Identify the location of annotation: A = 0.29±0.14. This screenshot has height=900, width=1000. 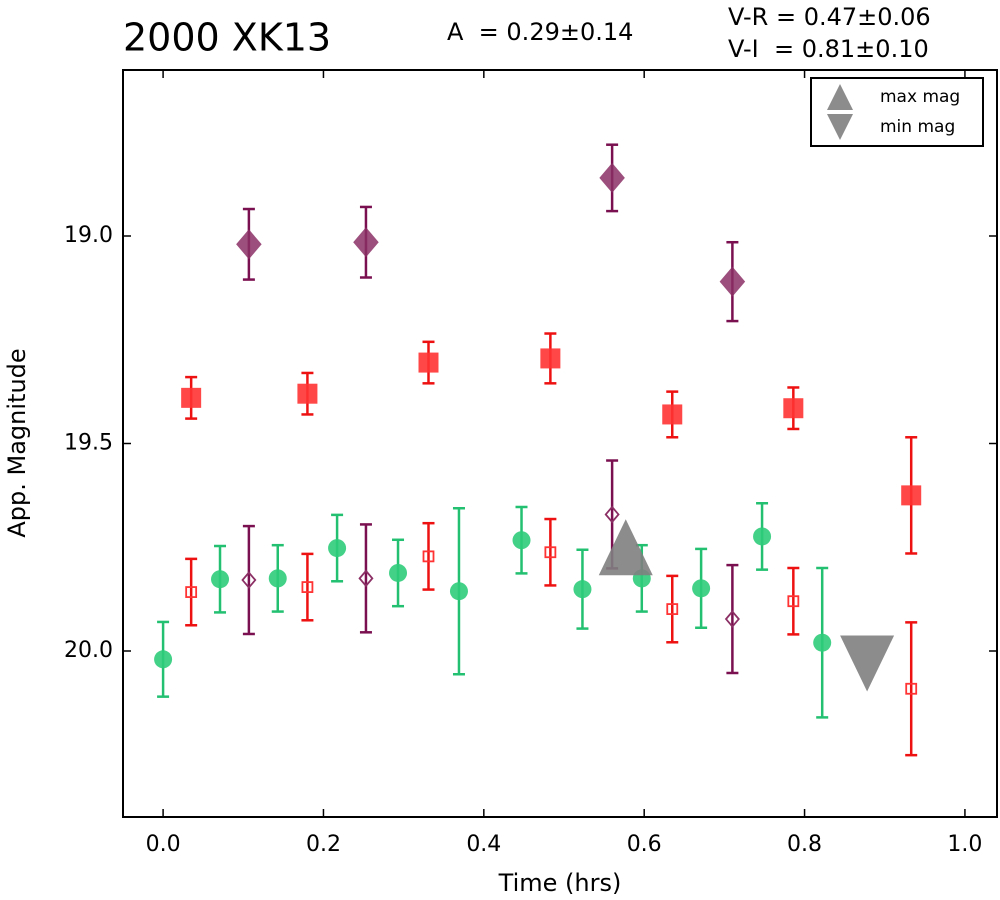
(540, 32).